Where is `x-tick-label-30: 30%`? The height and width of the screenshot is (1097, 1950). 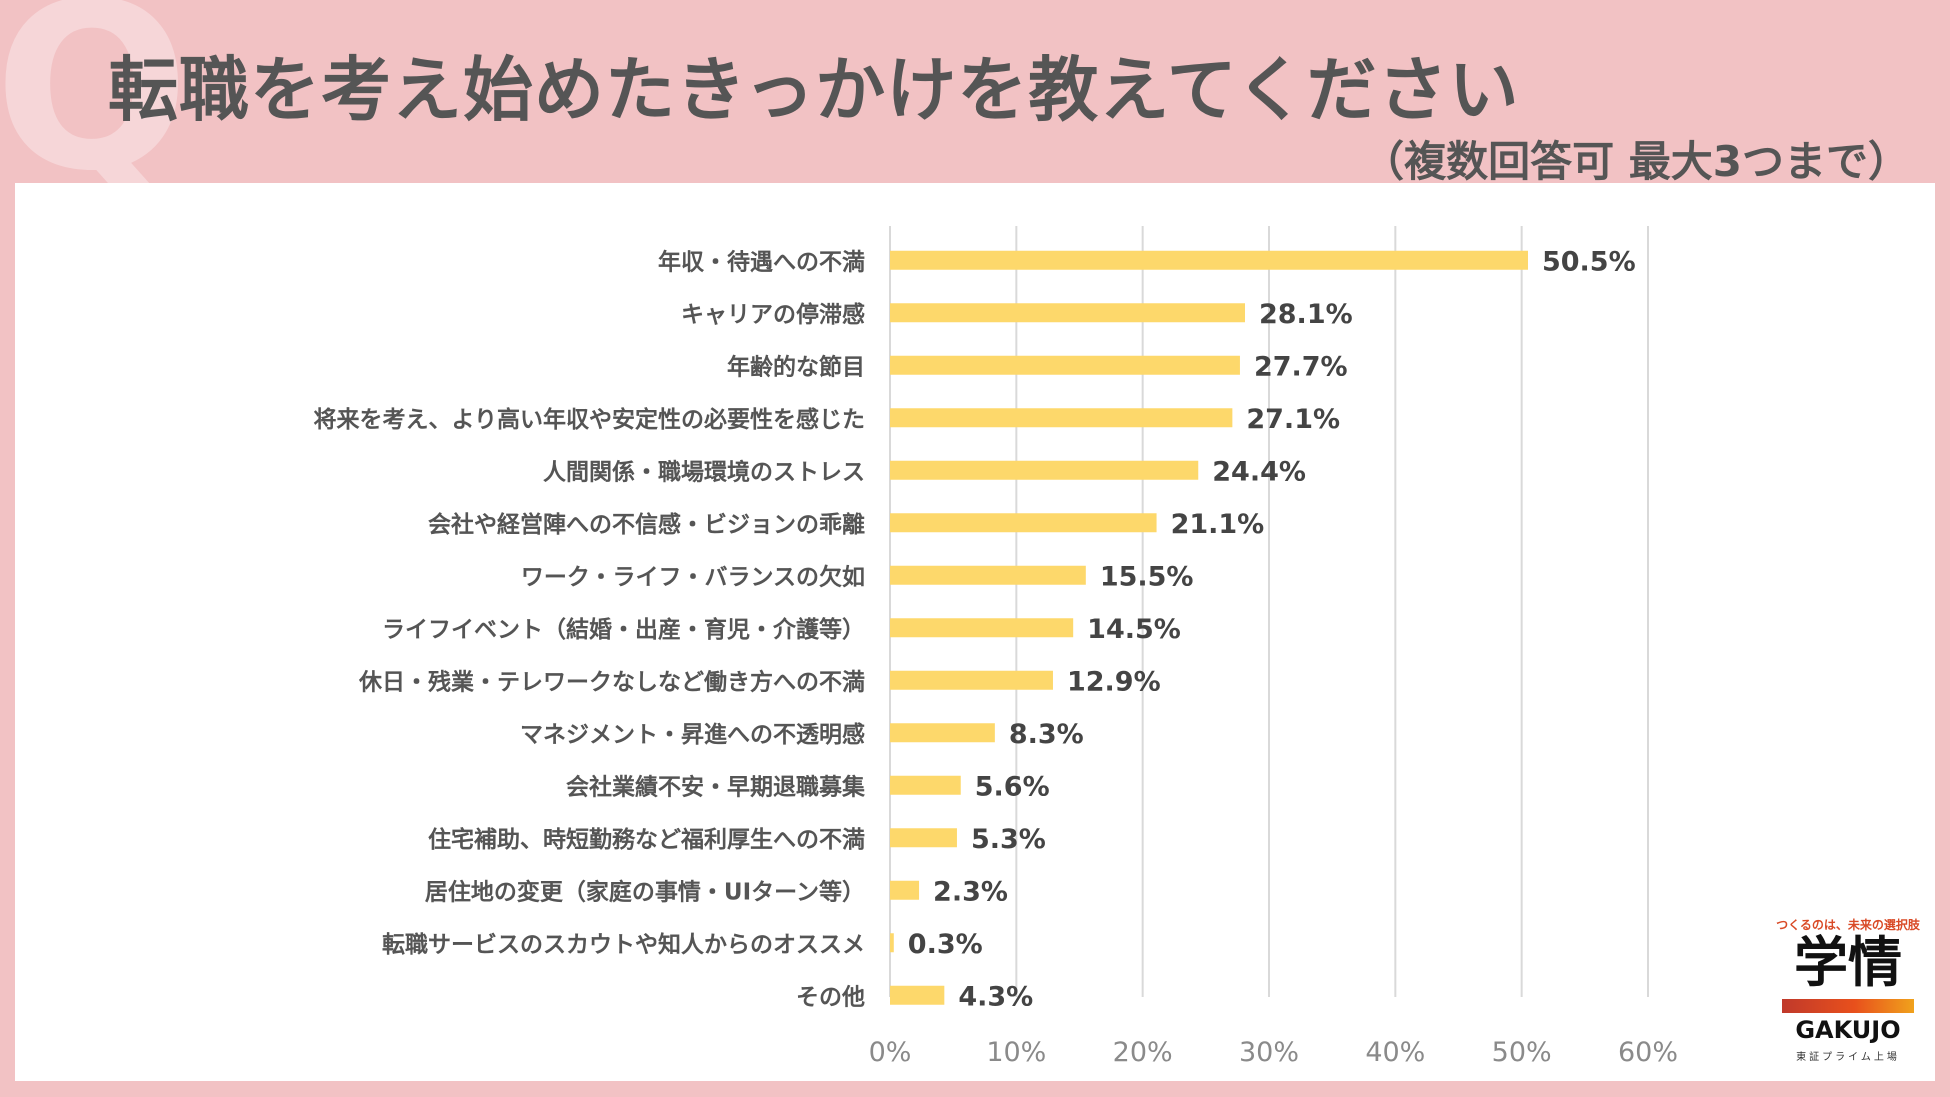
x-tick-label-30: 30% is located at coordinates (1269, 1052).